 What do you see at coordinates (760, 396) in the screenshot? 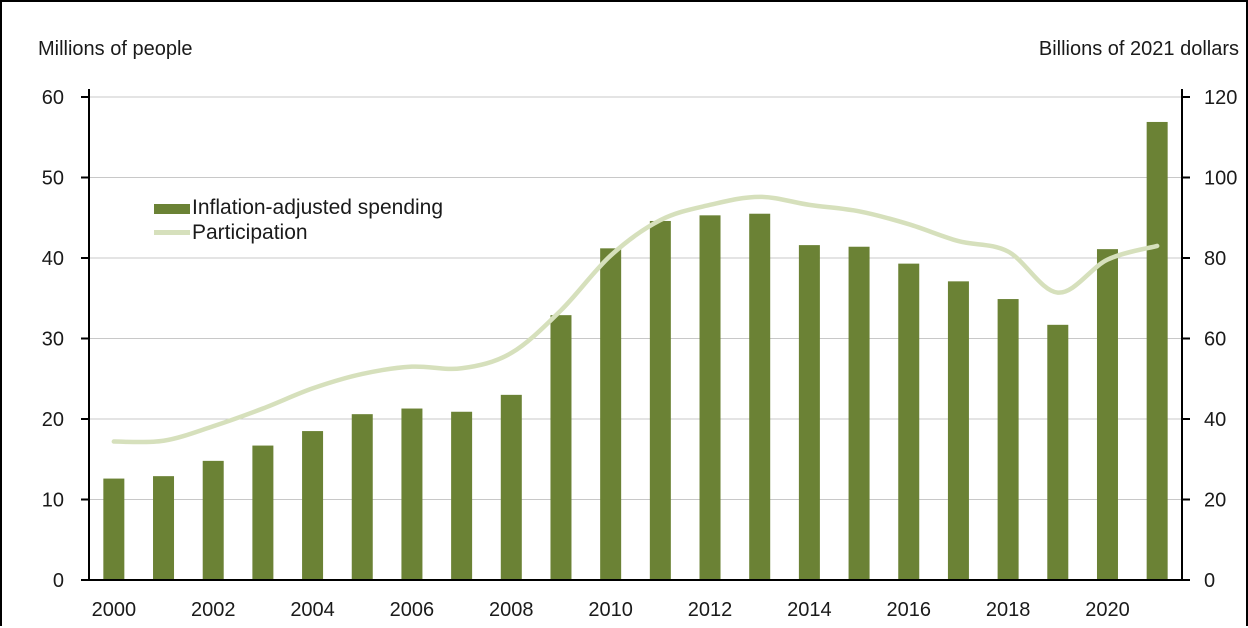
I see `bar-2013` at bounding box center [760, 396].